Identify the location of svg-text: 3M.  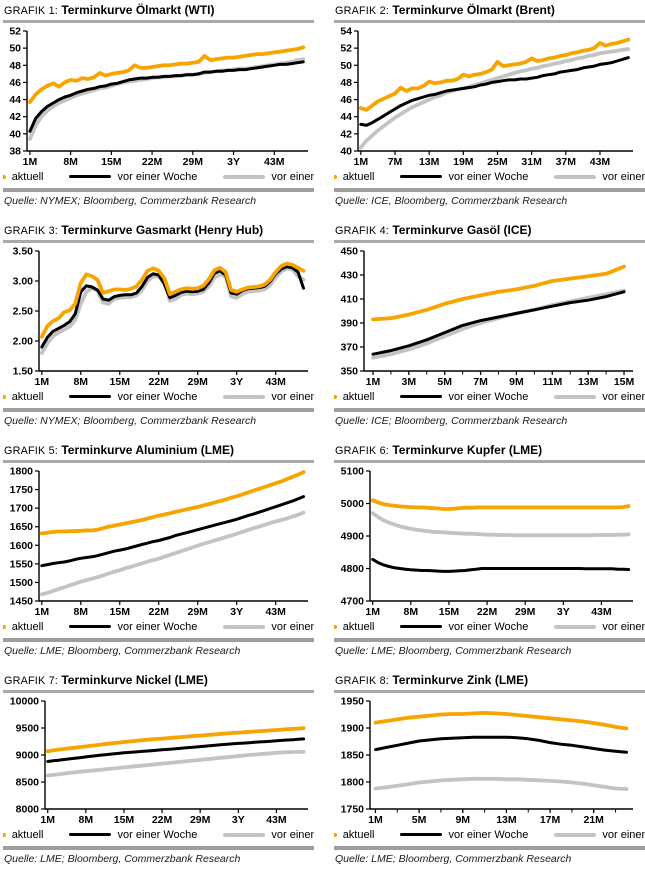
(409, 382).